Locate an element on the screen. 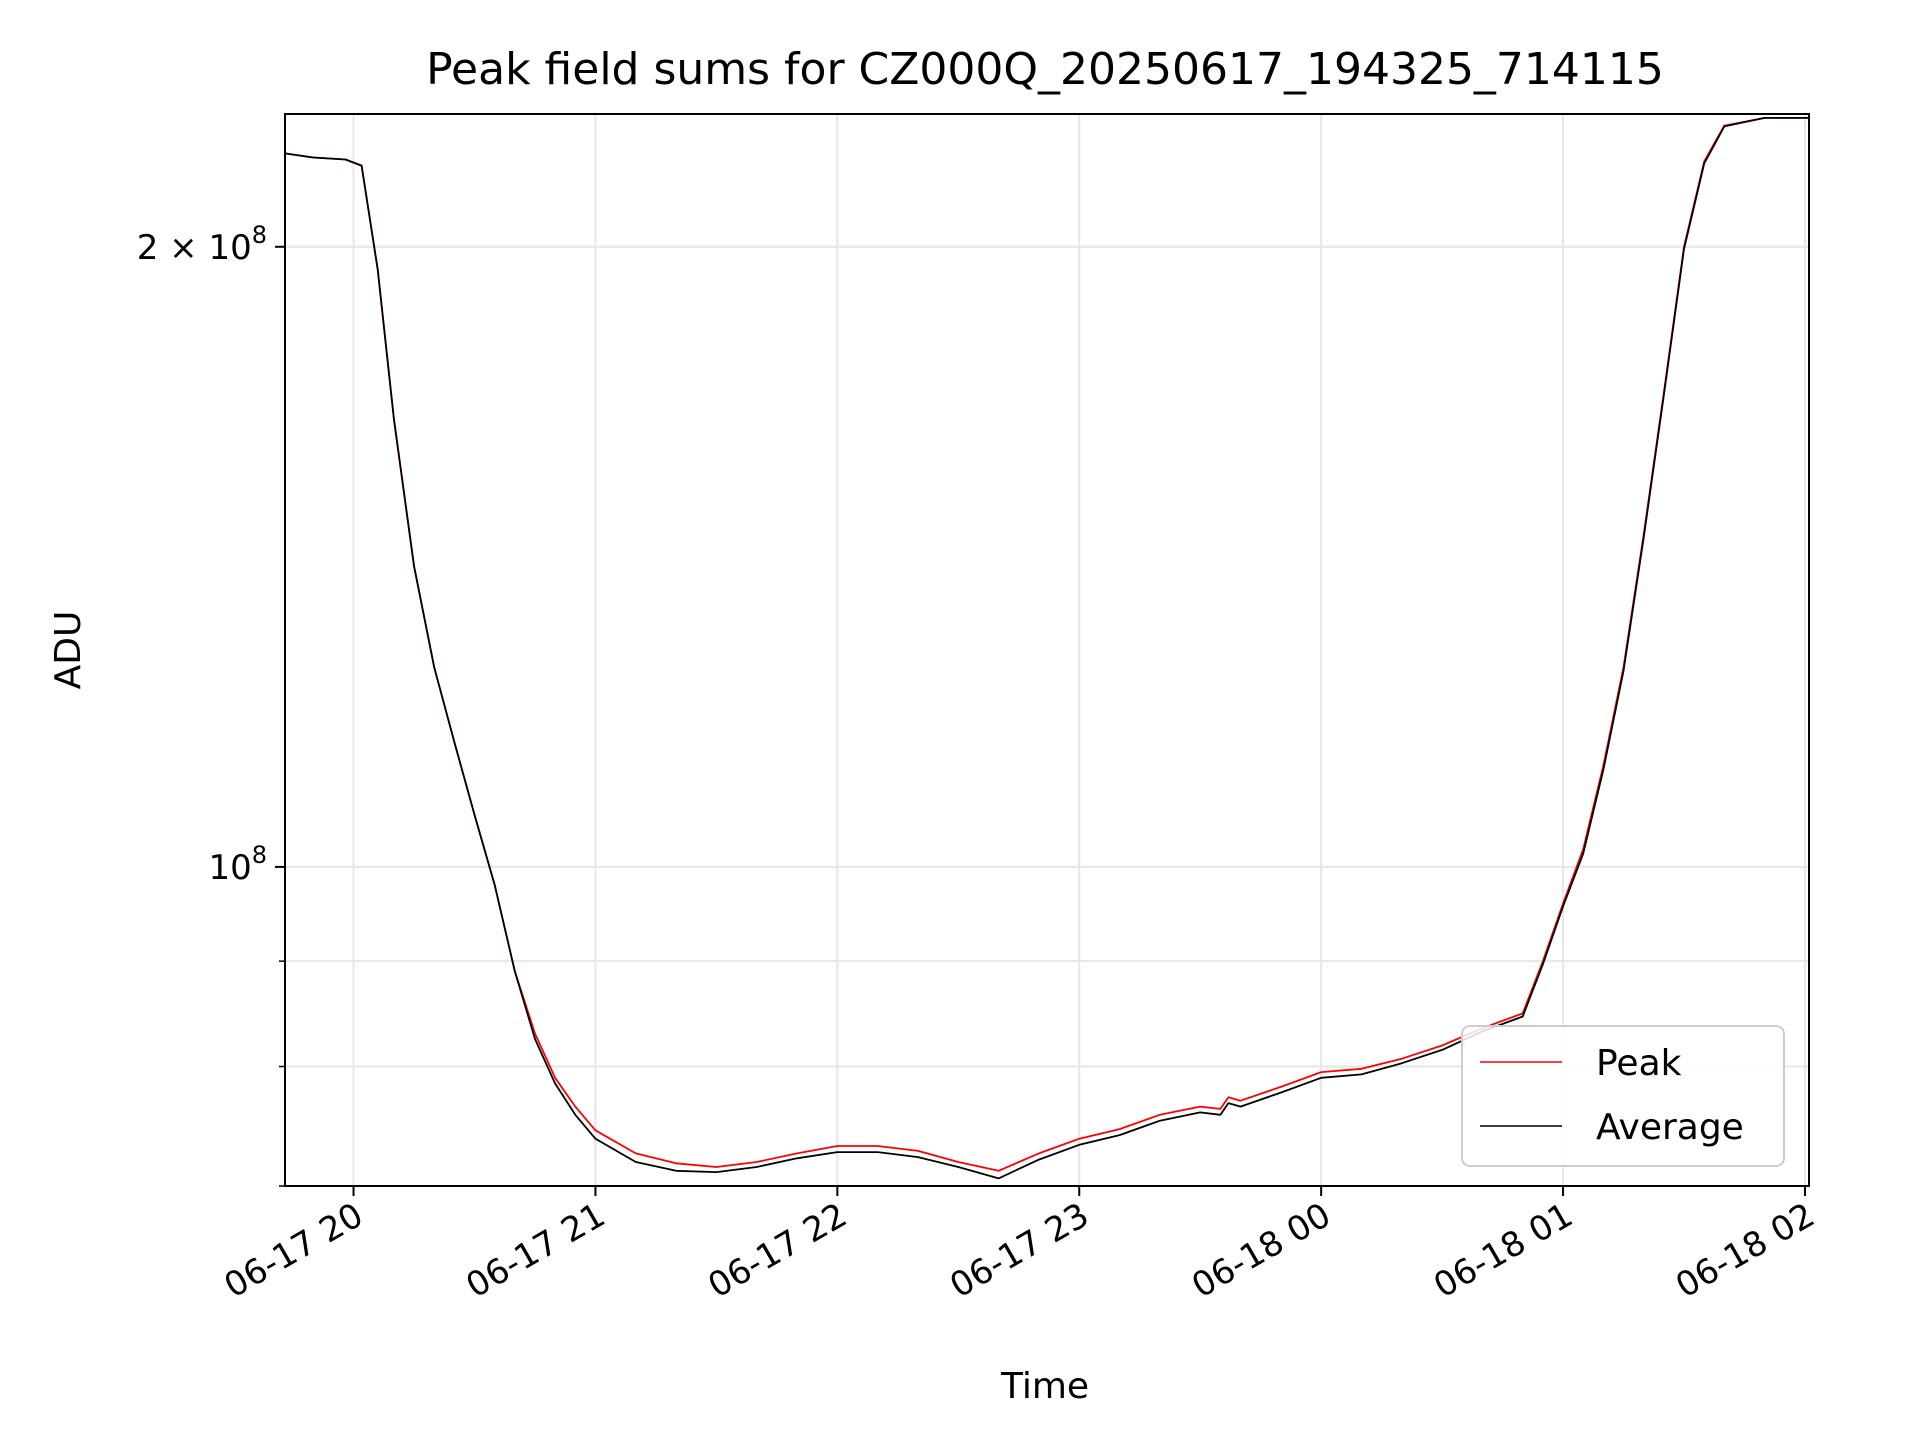  legend-label-average: Average is located at coordinates (1670, 1127).